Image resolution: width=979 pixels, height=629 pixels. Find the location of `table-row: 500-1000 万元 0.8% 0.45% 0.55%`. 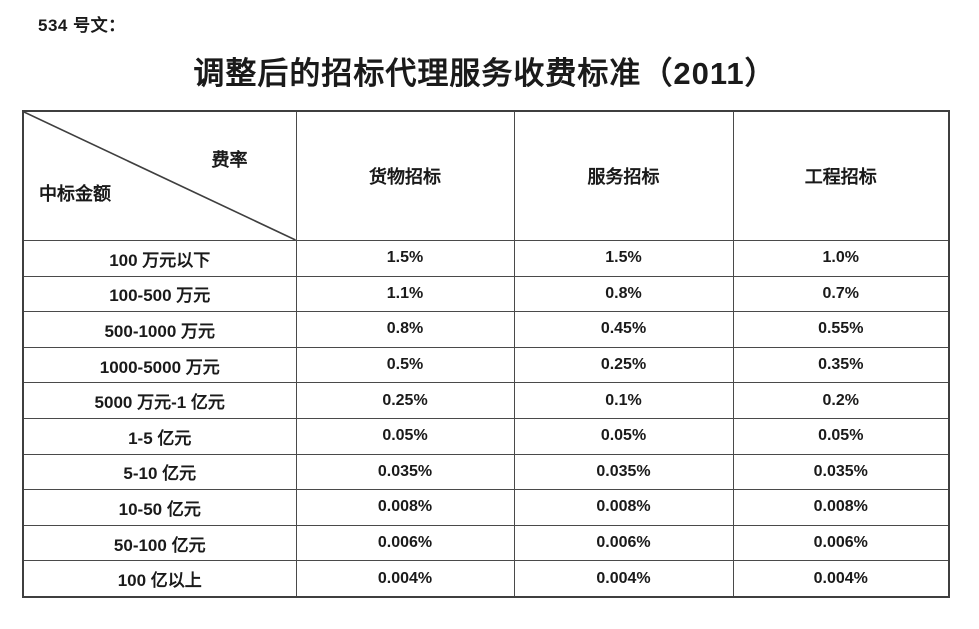

table-row: 500-1000 万元 0.8% 0.45% 0.55% is located at coordinates (486, 329).